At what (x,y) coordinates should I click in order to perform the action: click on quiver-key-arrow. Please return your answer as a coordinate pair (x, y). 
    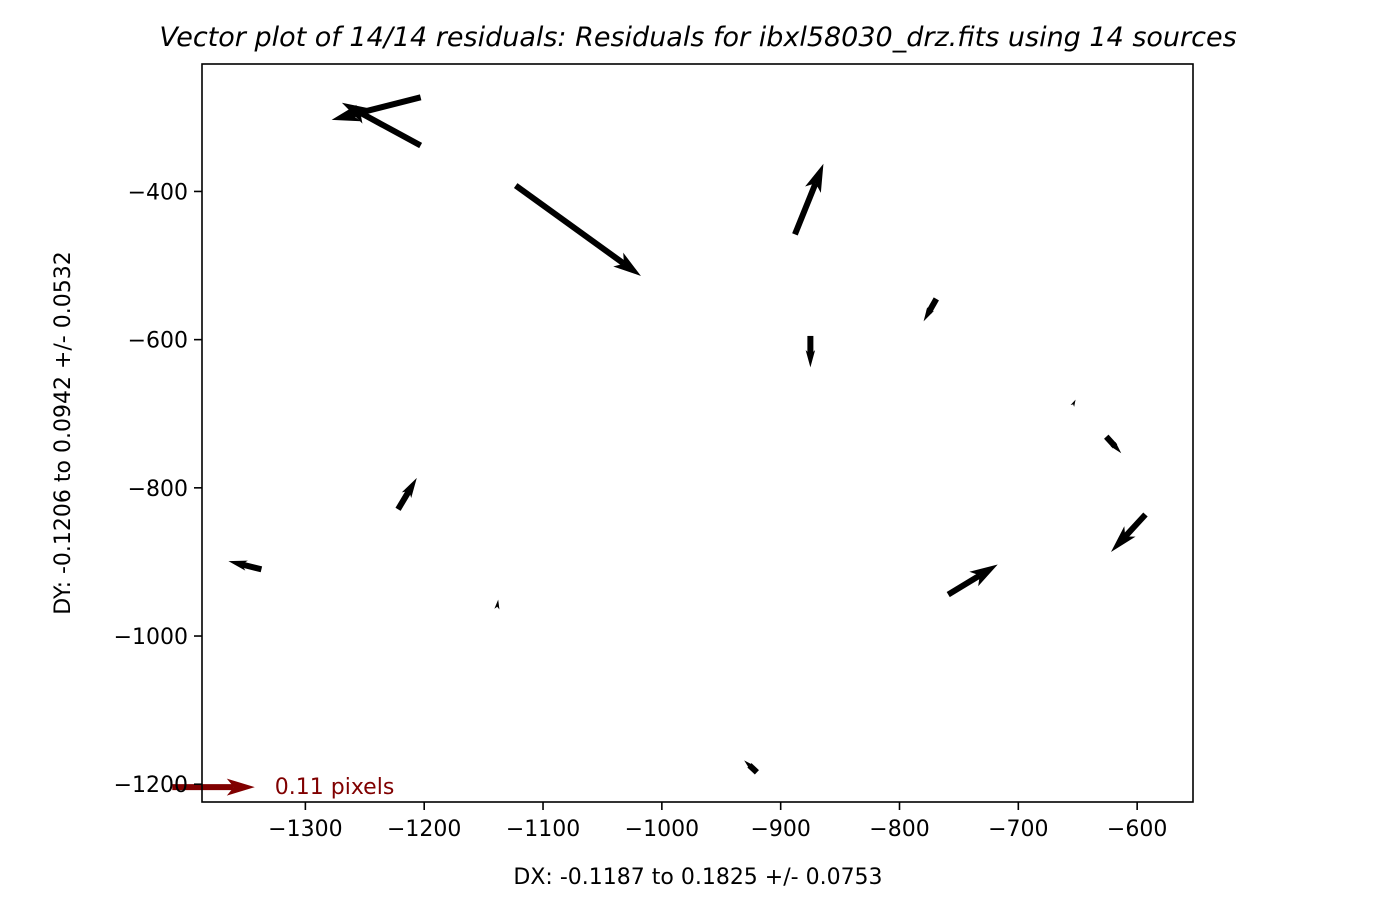
    Looking at the image, I should click on (213, 787).